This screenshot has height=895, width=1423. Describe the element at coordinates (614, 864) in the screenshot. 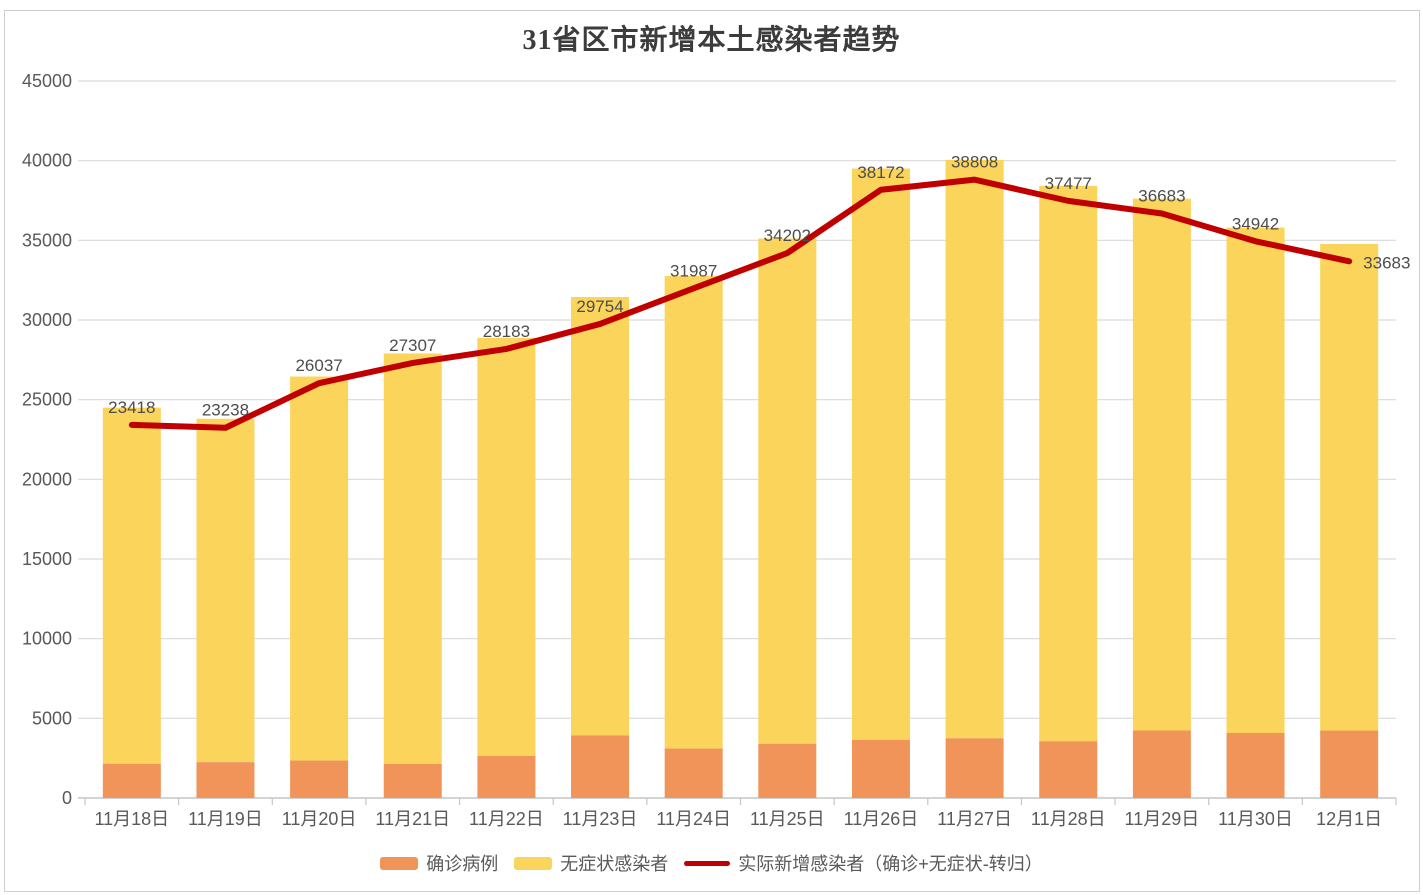

I see `legend-label-asymptomatic: 无症状感染者` at that location.